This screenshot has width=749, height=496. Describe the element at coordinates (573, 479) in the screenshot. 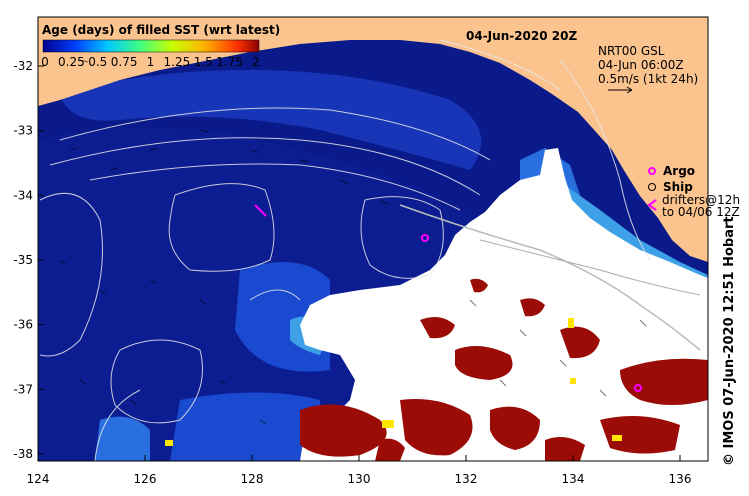

I see `lon-tick-label: 134` at that location.